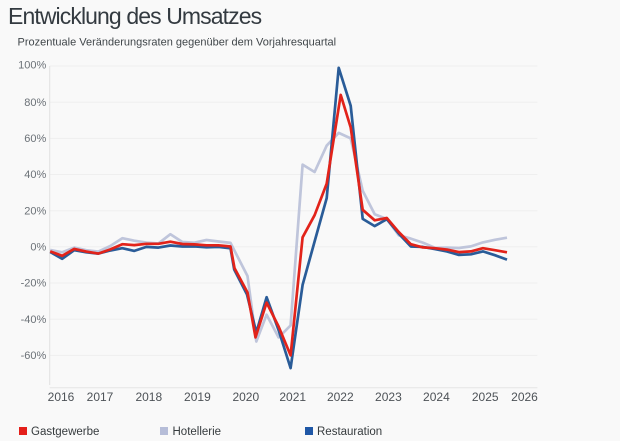 The width and height of the screenshot is (620, 441). What do you see at coordinates (34, 320) in the screenshot?
I see `svg-text: -40%` at bounding box center [34, 320].